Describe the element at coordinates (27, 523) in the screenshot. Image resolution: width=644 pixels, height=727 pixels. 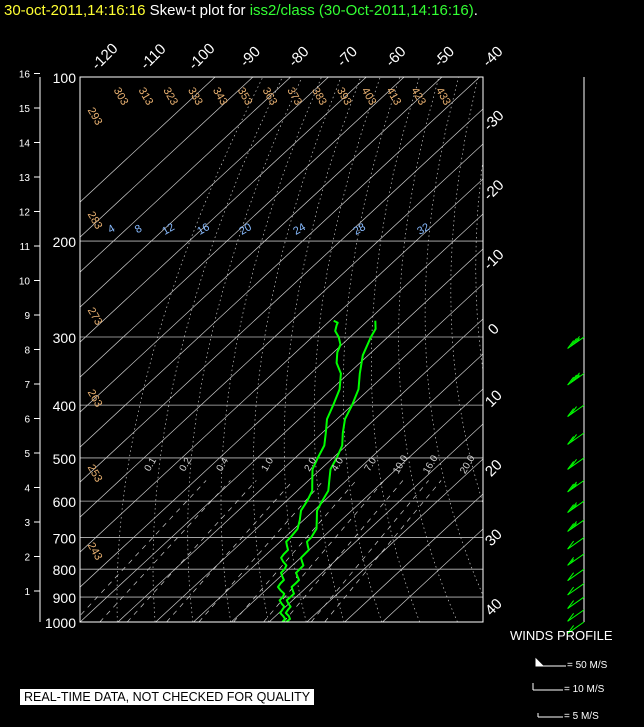
I see `height-tick-label: 3` at that location.